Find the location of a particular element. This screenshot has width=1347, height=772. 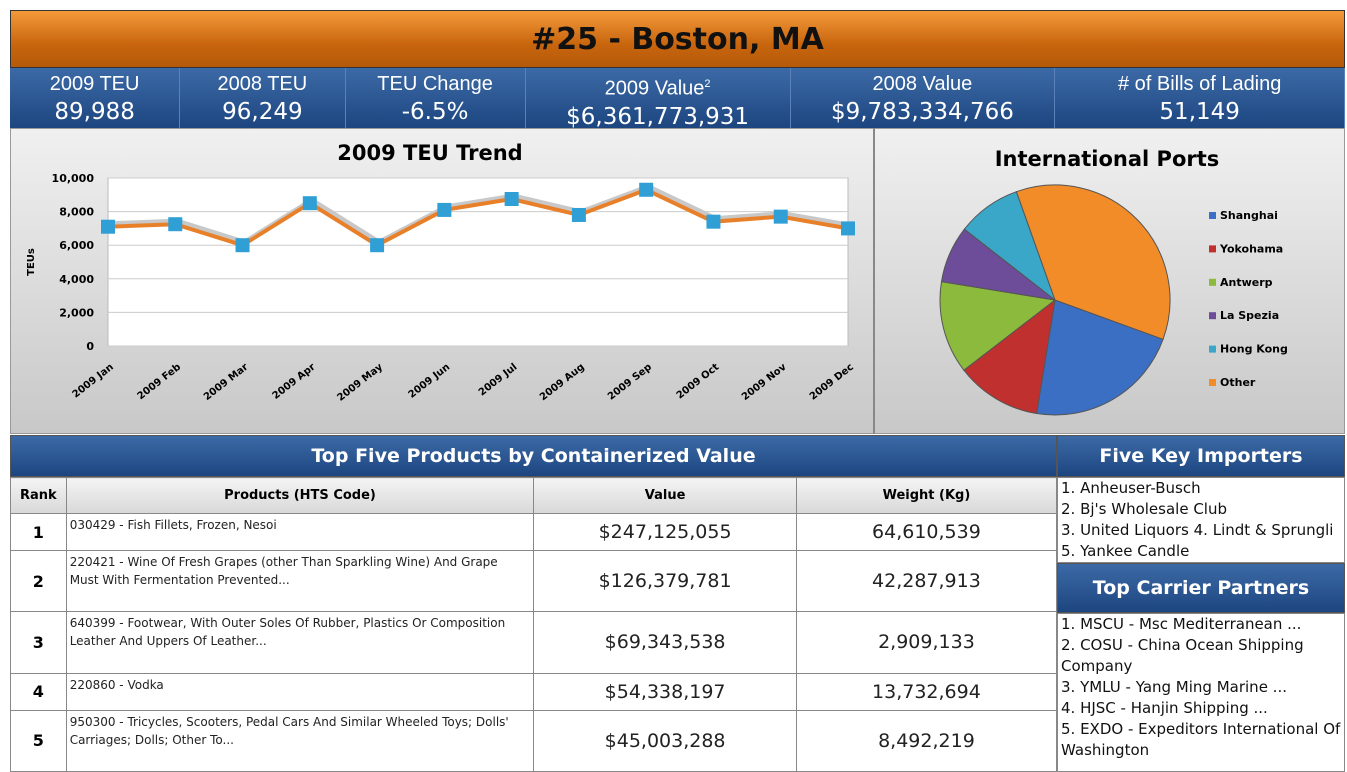

legend-label: Other is located at coordinates (1238, 382).